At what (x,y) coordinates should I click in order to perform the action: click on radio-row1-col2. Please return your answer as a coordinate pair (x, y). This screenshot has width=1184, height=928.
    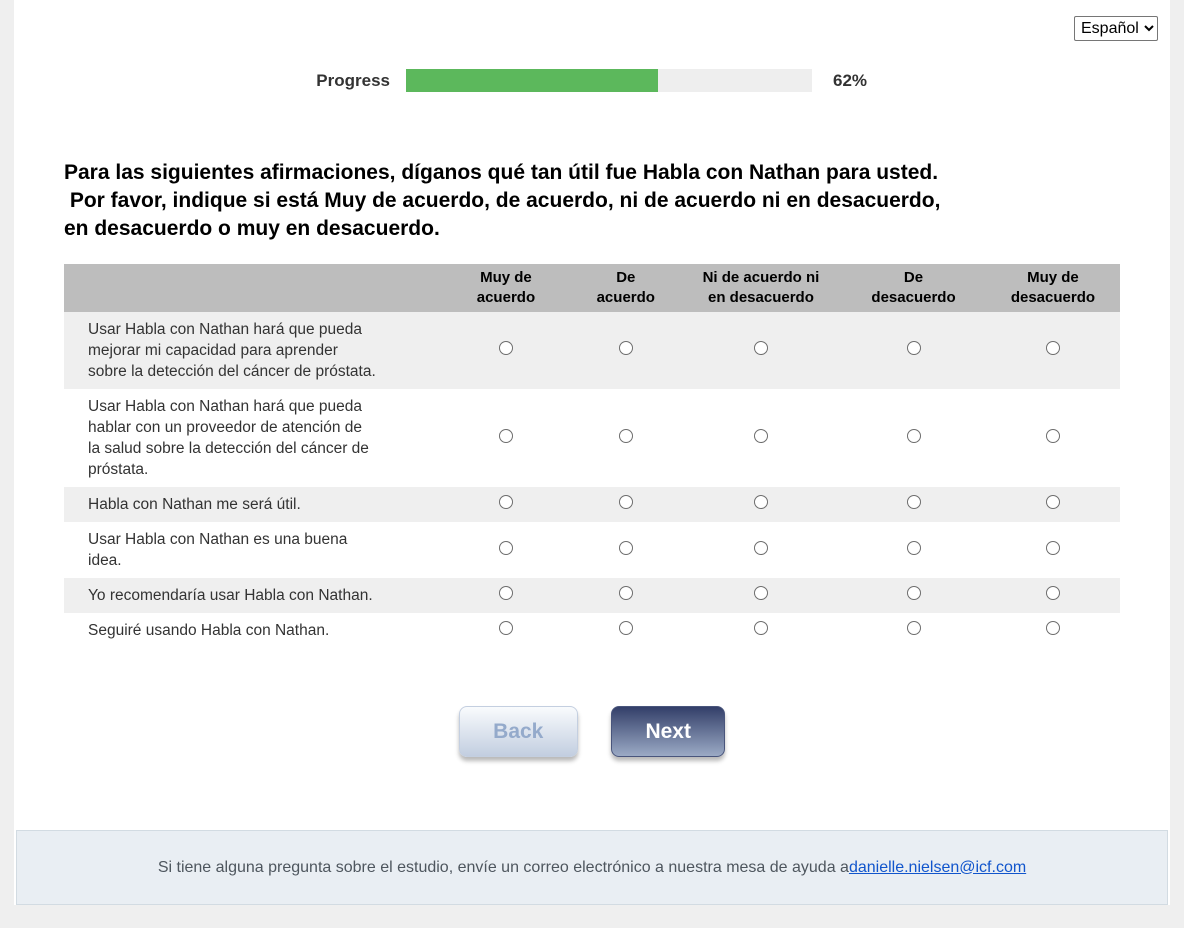
    Looking at the image, I should click on (625, 348).